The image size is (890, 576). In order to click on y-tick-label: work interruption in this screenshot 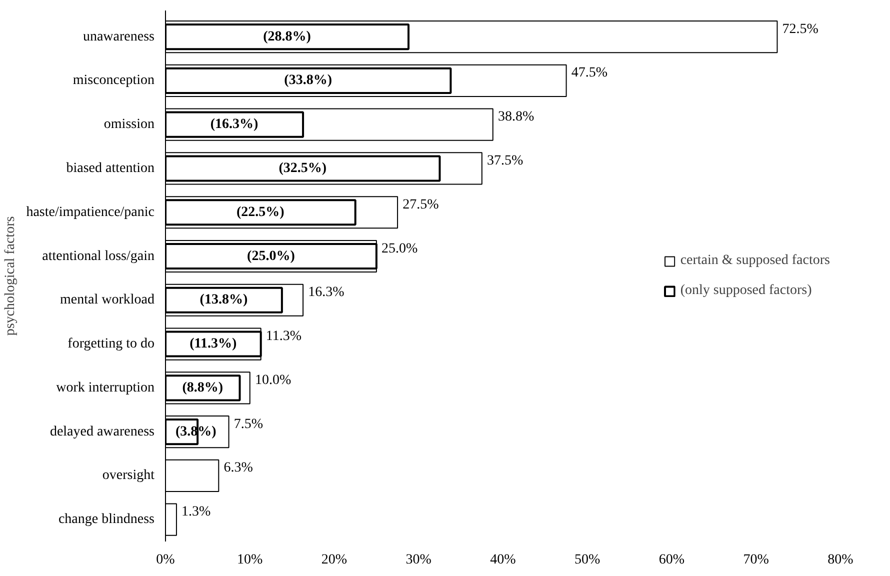, I will do `click(105, 388)`.